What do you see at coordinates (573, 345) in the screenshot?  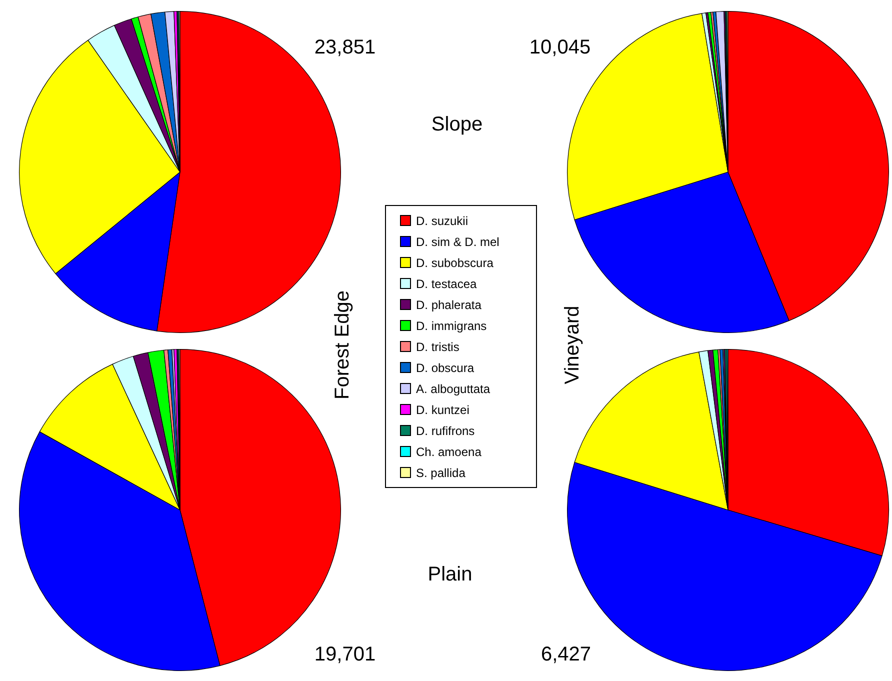 I see `text: Vineyard` at bounding box center [573, 345].